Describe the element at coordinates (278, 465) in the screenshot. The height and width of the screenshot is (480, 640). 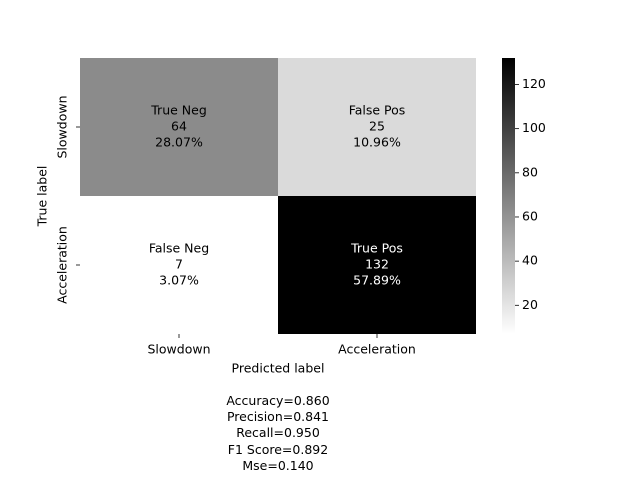
I see `metric-mse: Mse=0.140` at that location.